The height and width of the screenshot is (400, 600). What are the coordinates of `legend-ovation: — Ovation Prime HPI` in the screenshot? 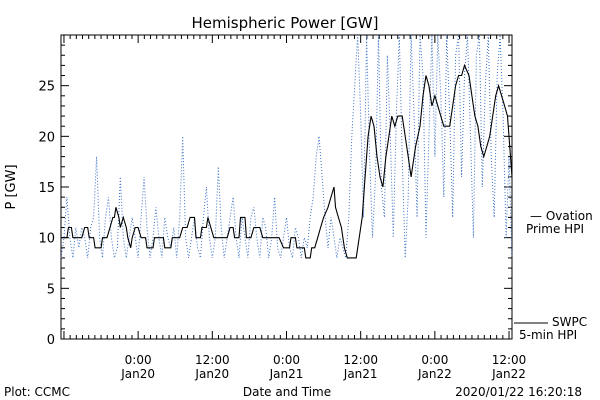 It's located at (559, 222).